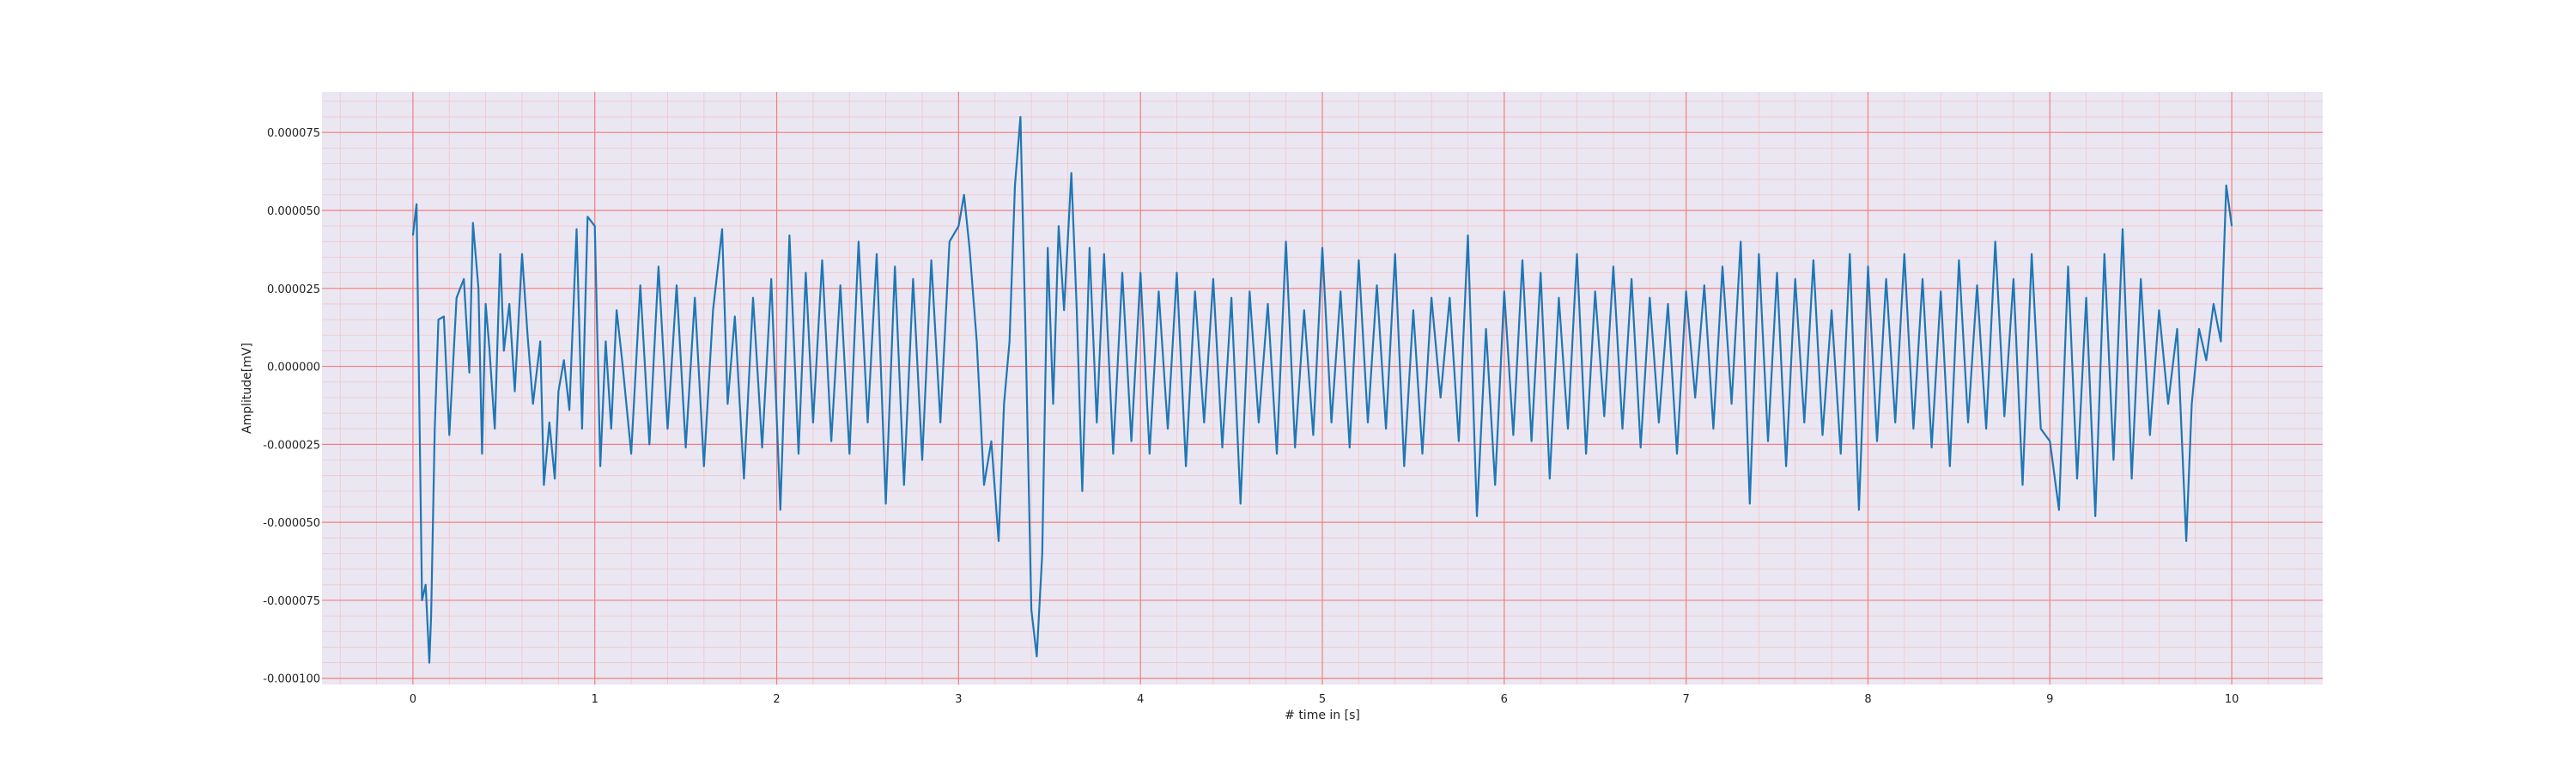  What do you see at coordinates (1686, 699) in the screenshot?
I see `x-tick-label: 7` at bounding box center [1686, 699].